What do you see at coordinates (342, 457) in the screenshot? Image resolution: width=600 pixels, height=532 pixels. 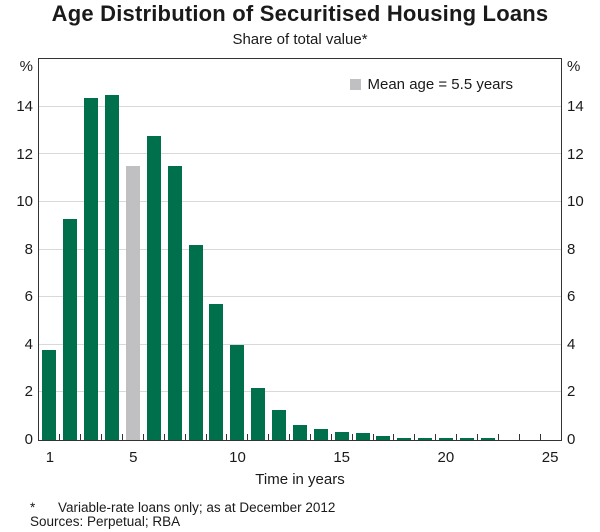 I see `x-tick-label-15: 15` at bounding box center [342, 457].